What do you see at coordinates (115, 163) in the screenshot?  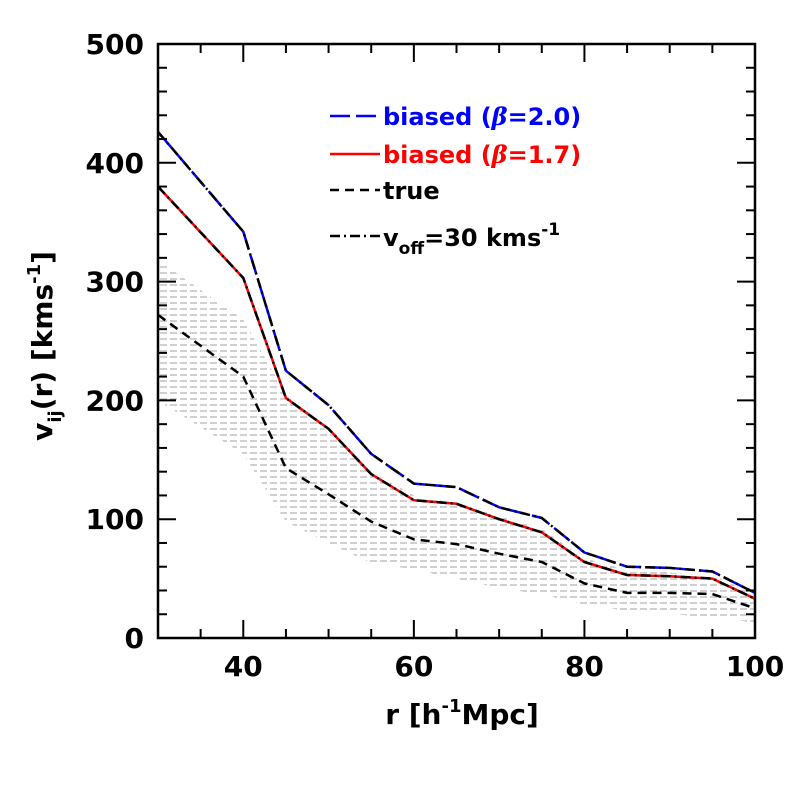 I see `y-tick-label: 400` at bounding box center [115, 163].